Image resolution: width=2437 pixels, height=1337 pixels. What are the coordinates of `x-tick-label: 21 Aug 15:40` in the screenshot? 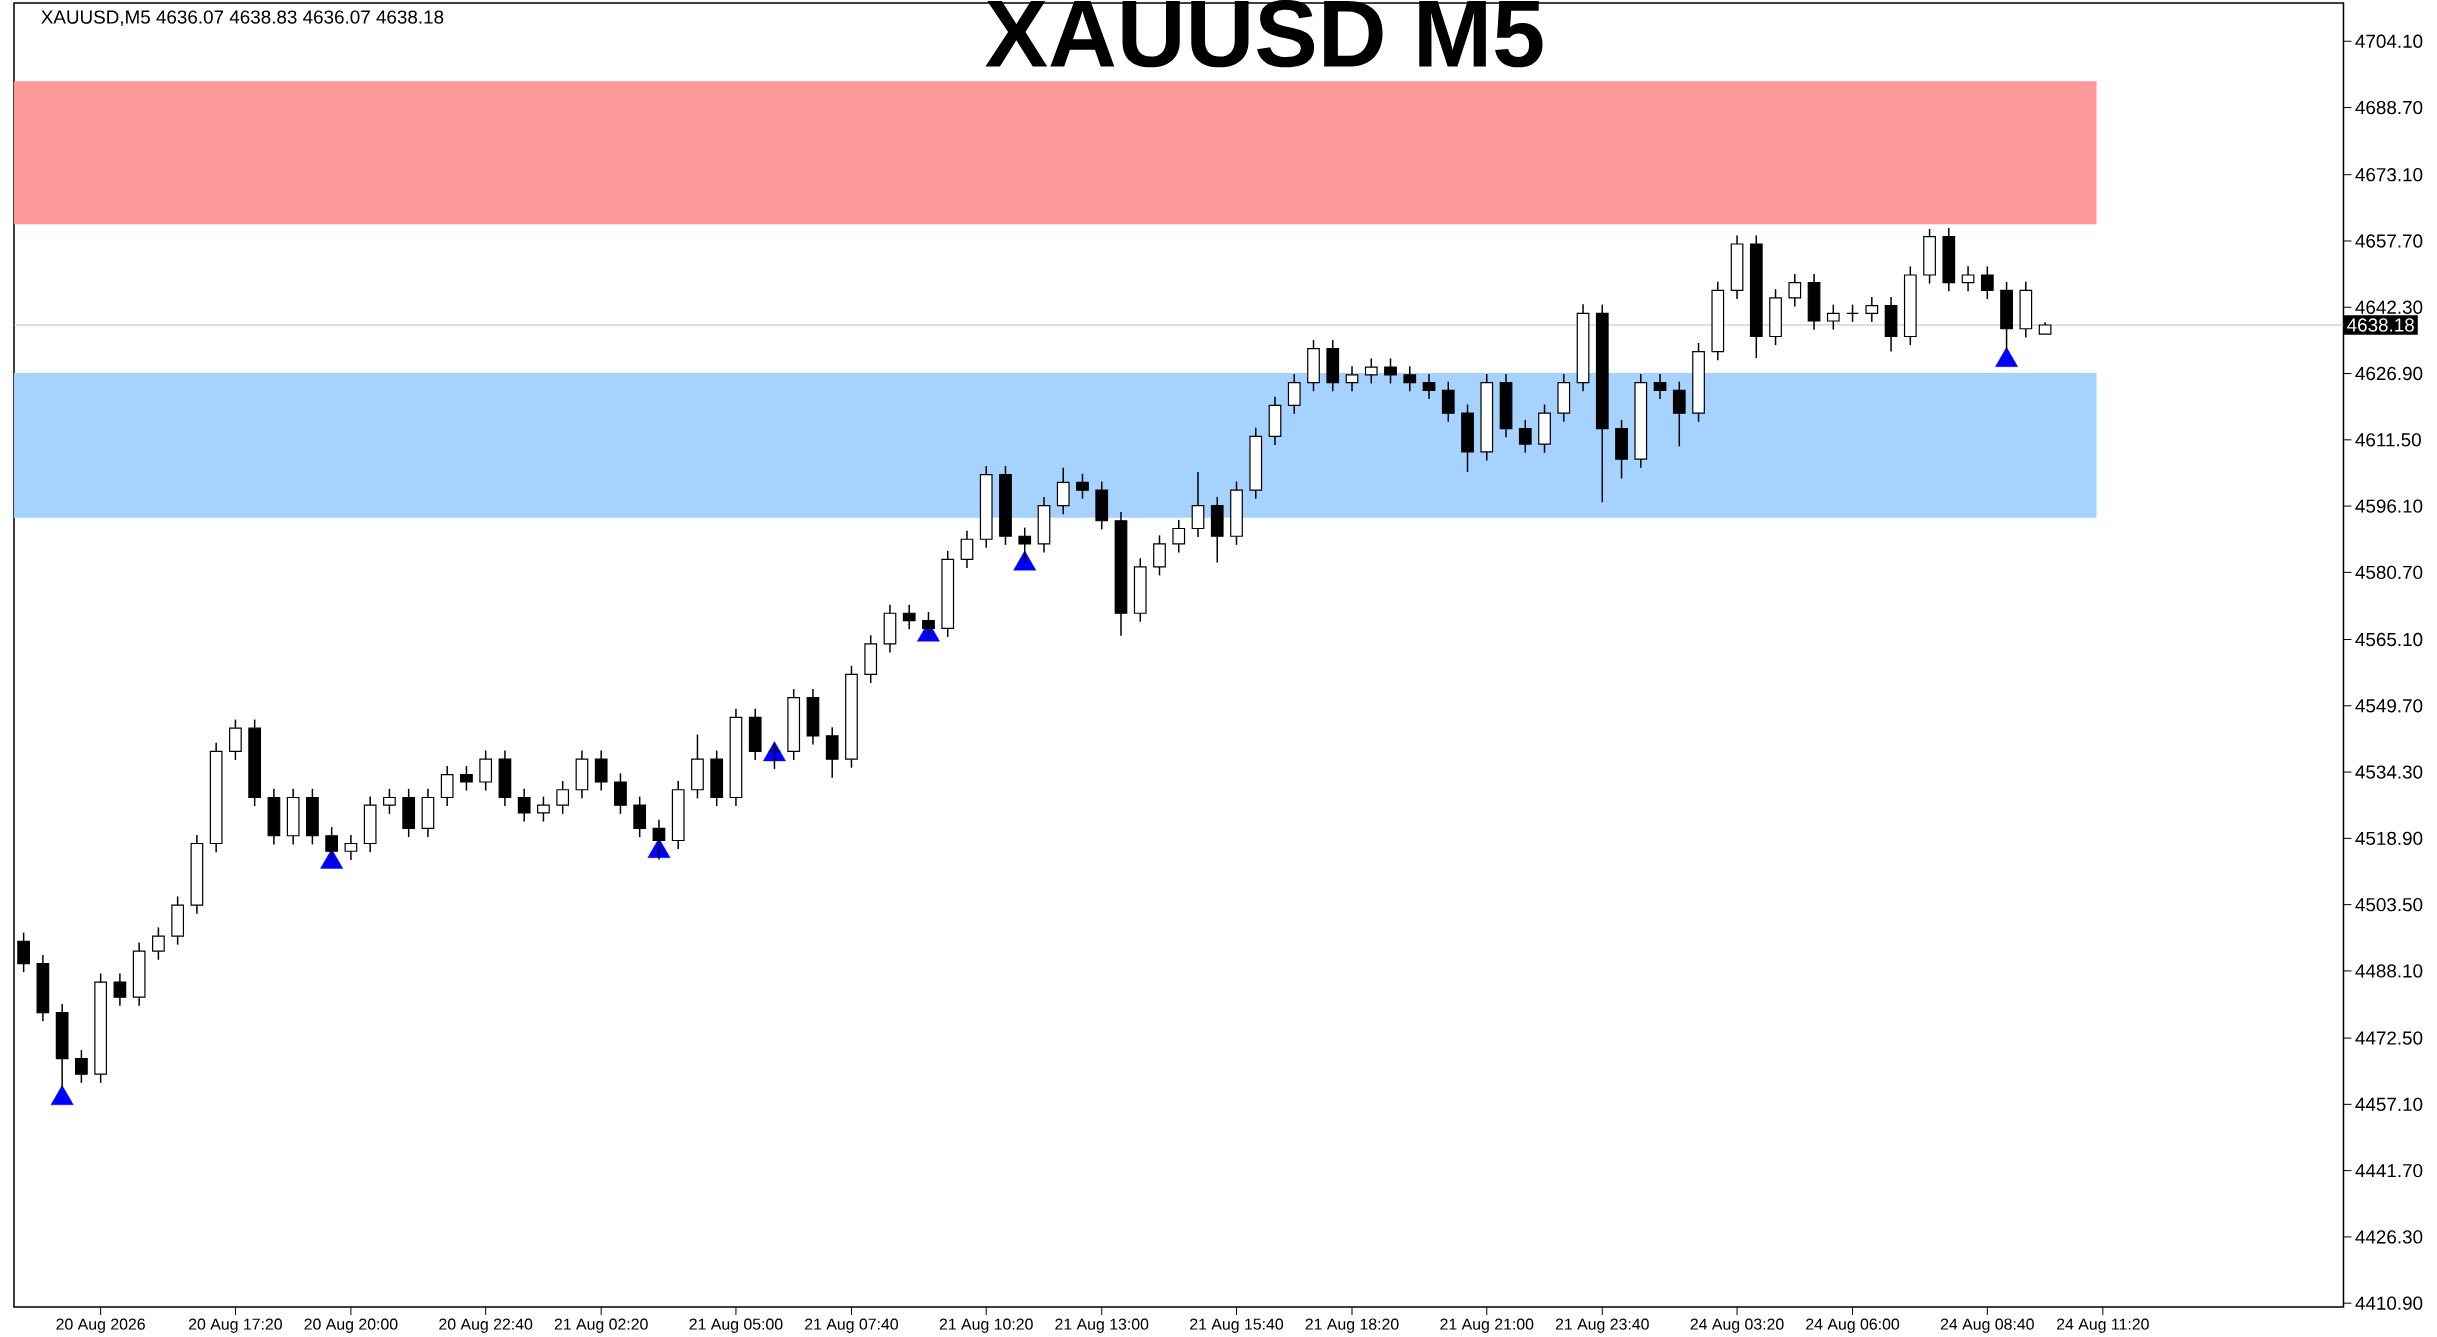 It's located at (1237, 1325).